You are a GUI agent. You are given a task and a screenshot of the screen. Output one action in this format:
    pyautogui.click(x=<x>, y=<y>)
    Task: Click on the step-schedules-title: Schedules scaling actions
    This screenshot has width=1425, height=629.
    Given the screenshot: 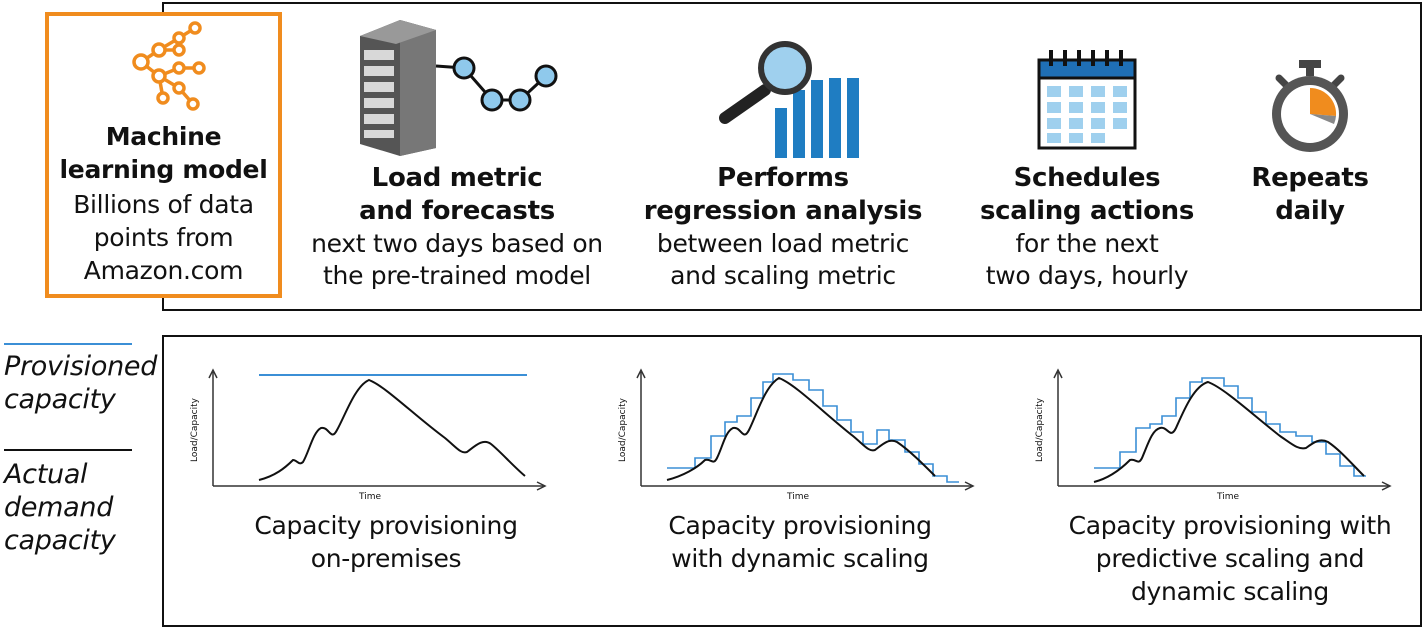 What is the action you would take?
    pyautogui.click(x=1087, y=194)
    